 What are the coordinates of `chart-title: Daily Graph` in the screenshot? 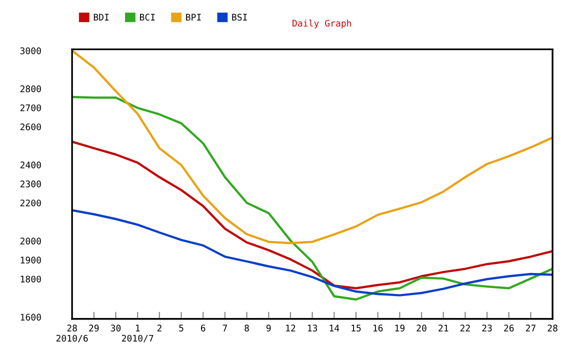 It's located at (321, 24).